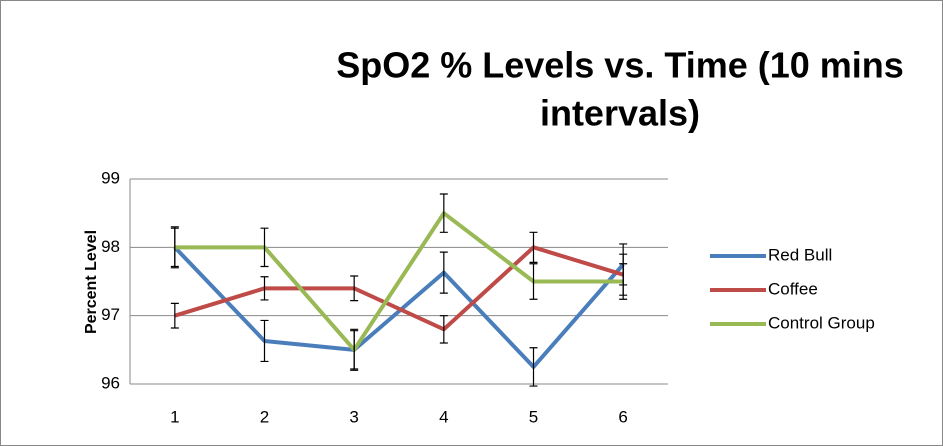 Image resolution: width=943 pixels, height=446 pixels. Describe the element at coordinates (620, 65) in the screenshot. I see `chart-title: SpO2 % Levels vs. Time (10 mins` at that location.